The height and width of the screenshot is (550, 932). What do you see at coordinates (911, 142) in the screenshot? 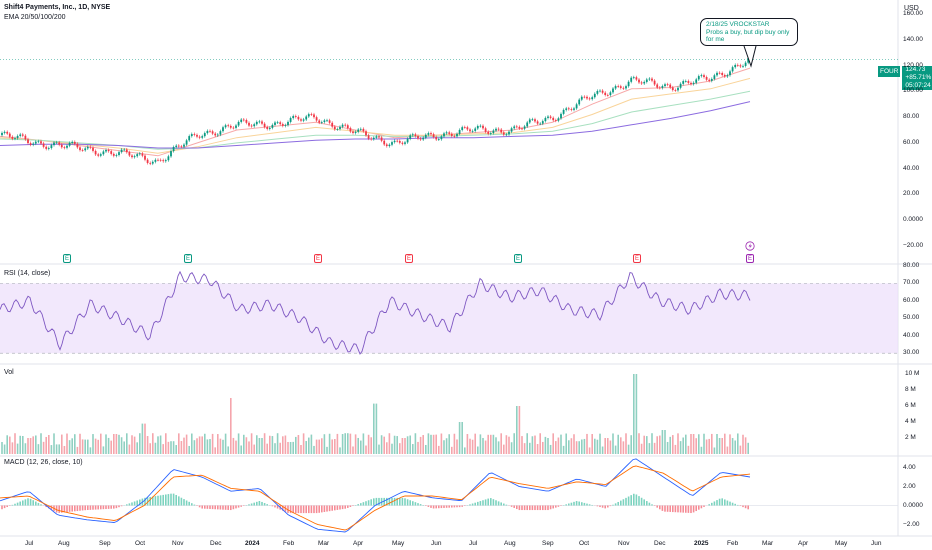
I see `price-axis-label: 60.00` at bounding box center [911, 142].